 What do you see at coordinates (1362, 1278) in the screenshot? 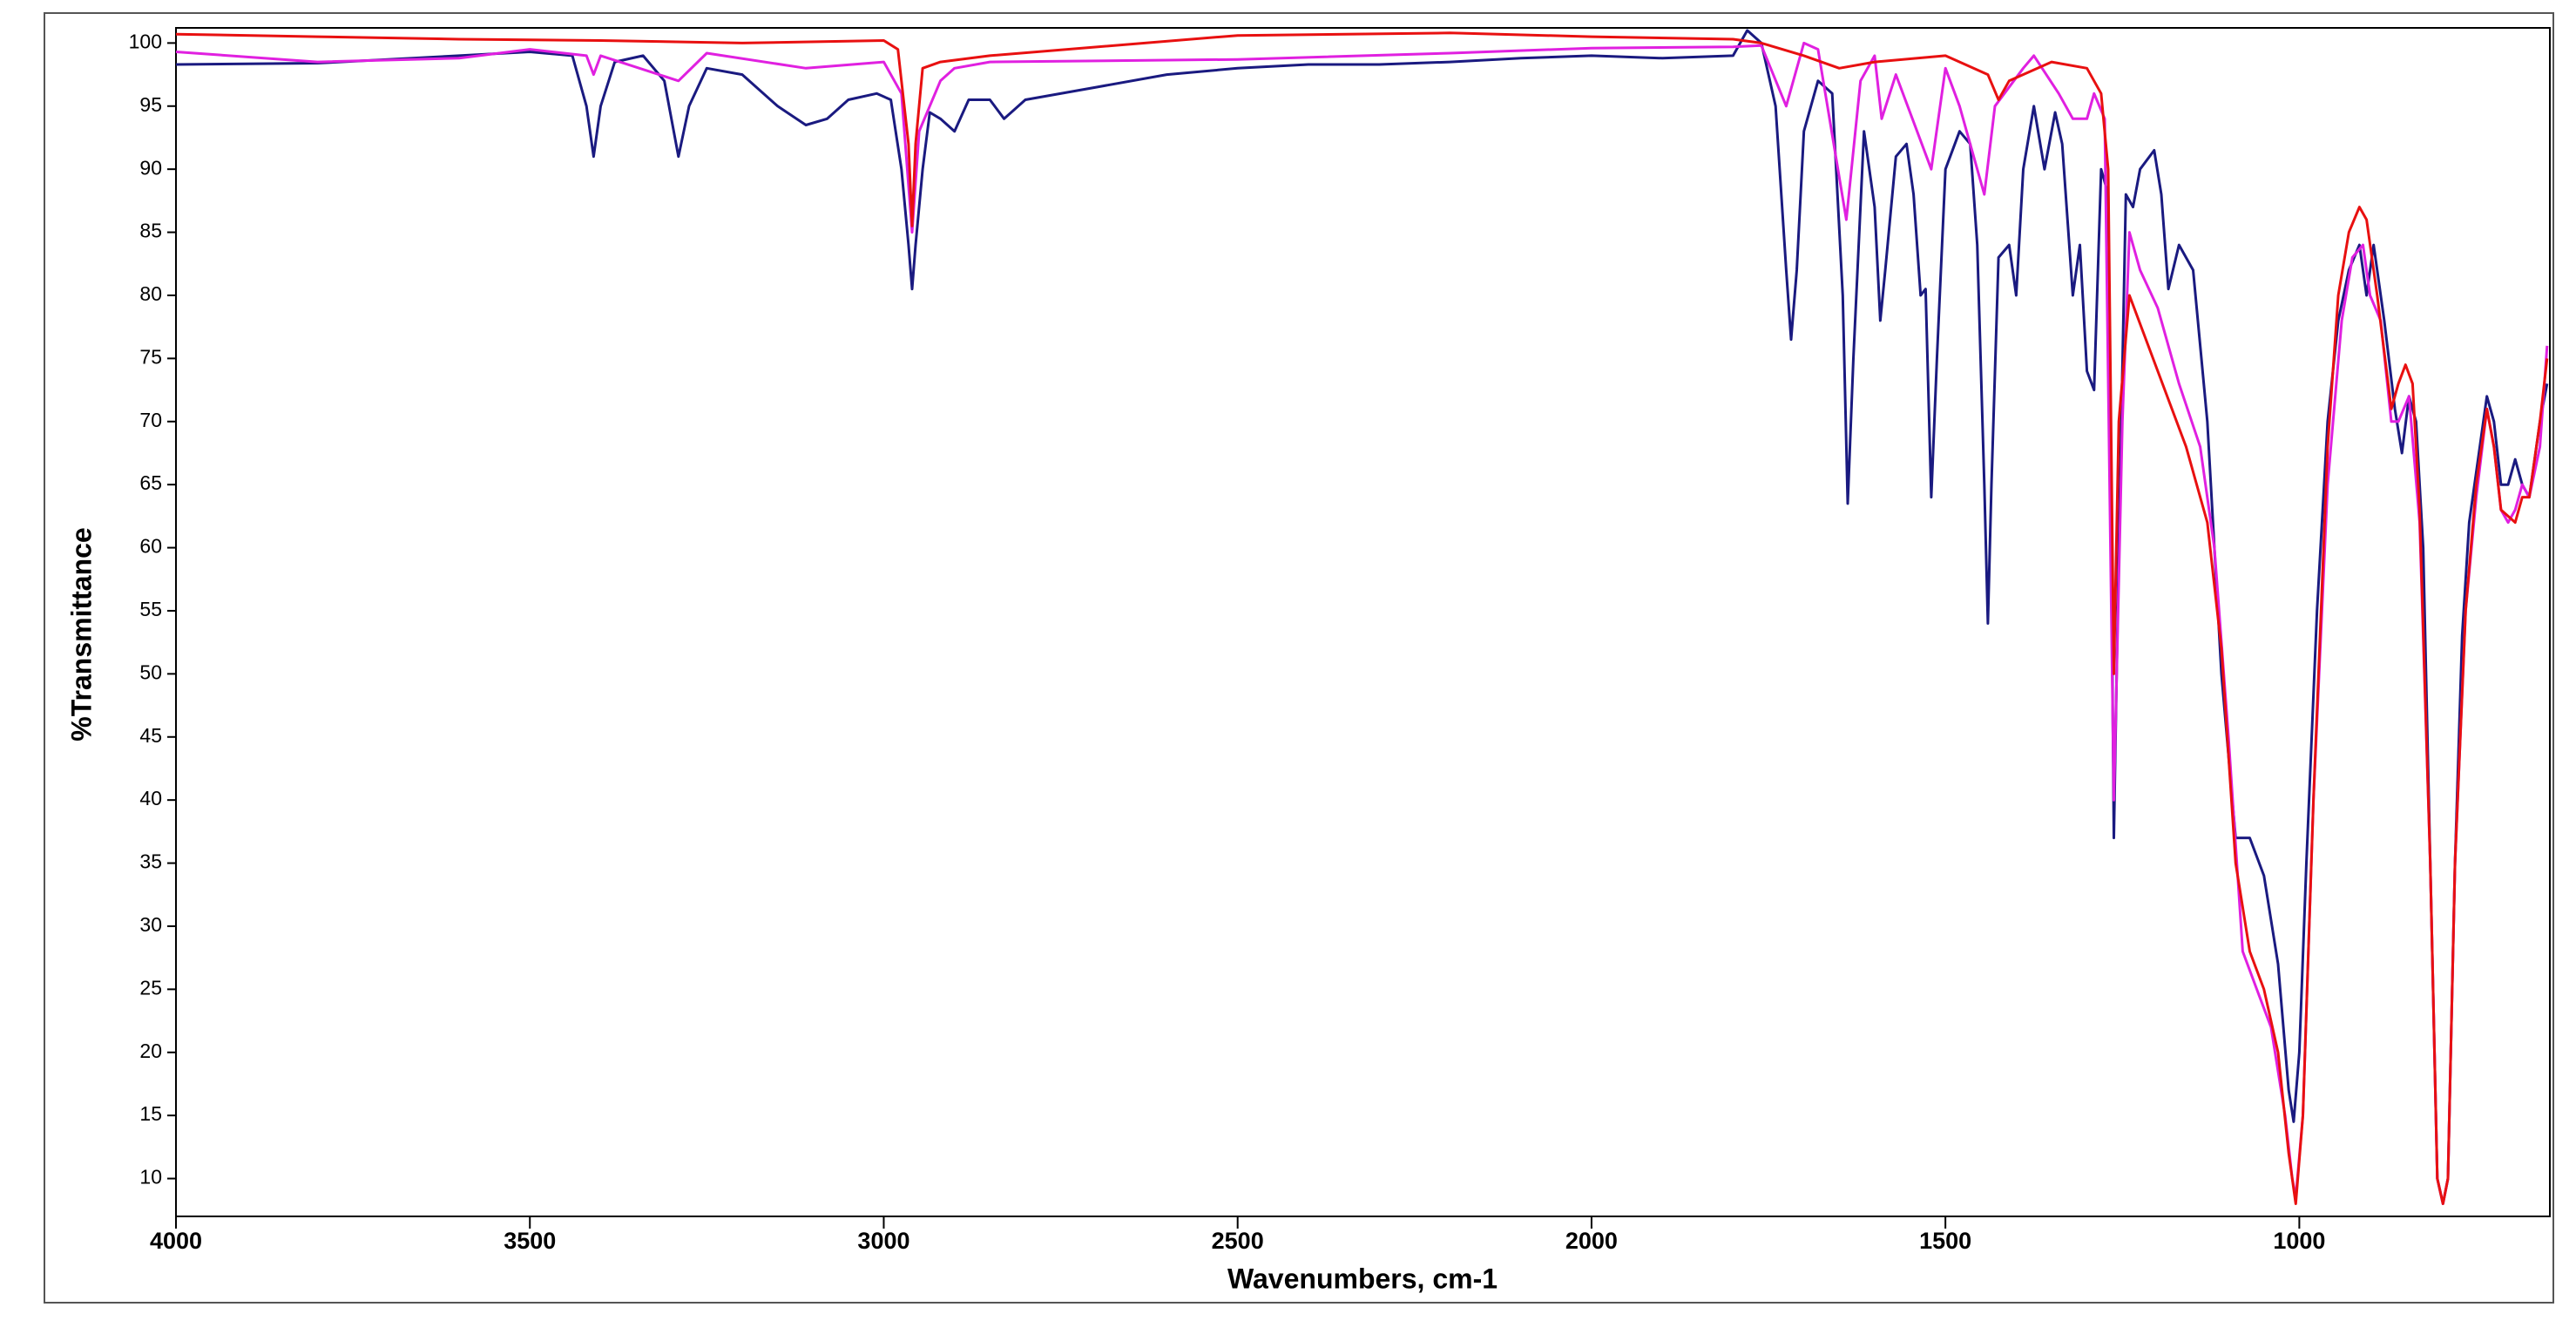
I see `x-axis-label: Wavenumbers, cm-1` at bounding box center [1362, 1278].